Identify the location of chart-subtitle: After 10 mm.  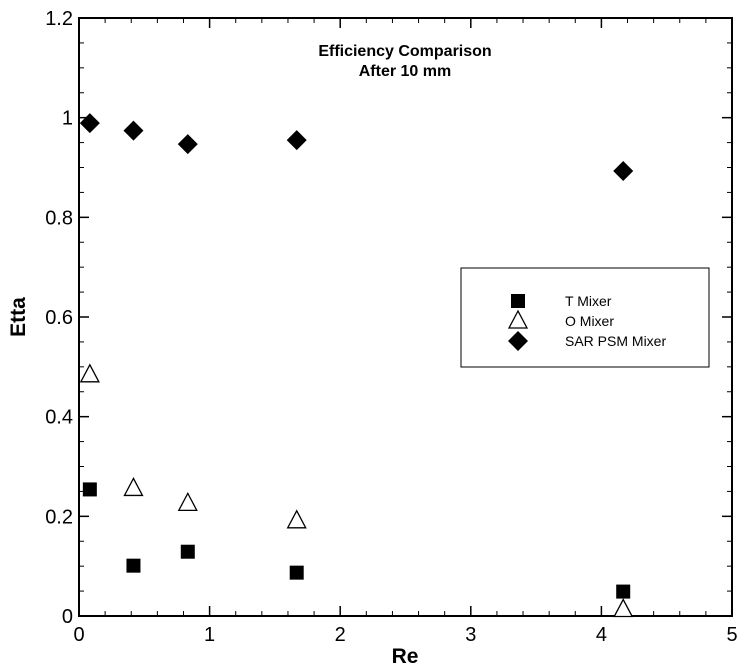
(405, 71).